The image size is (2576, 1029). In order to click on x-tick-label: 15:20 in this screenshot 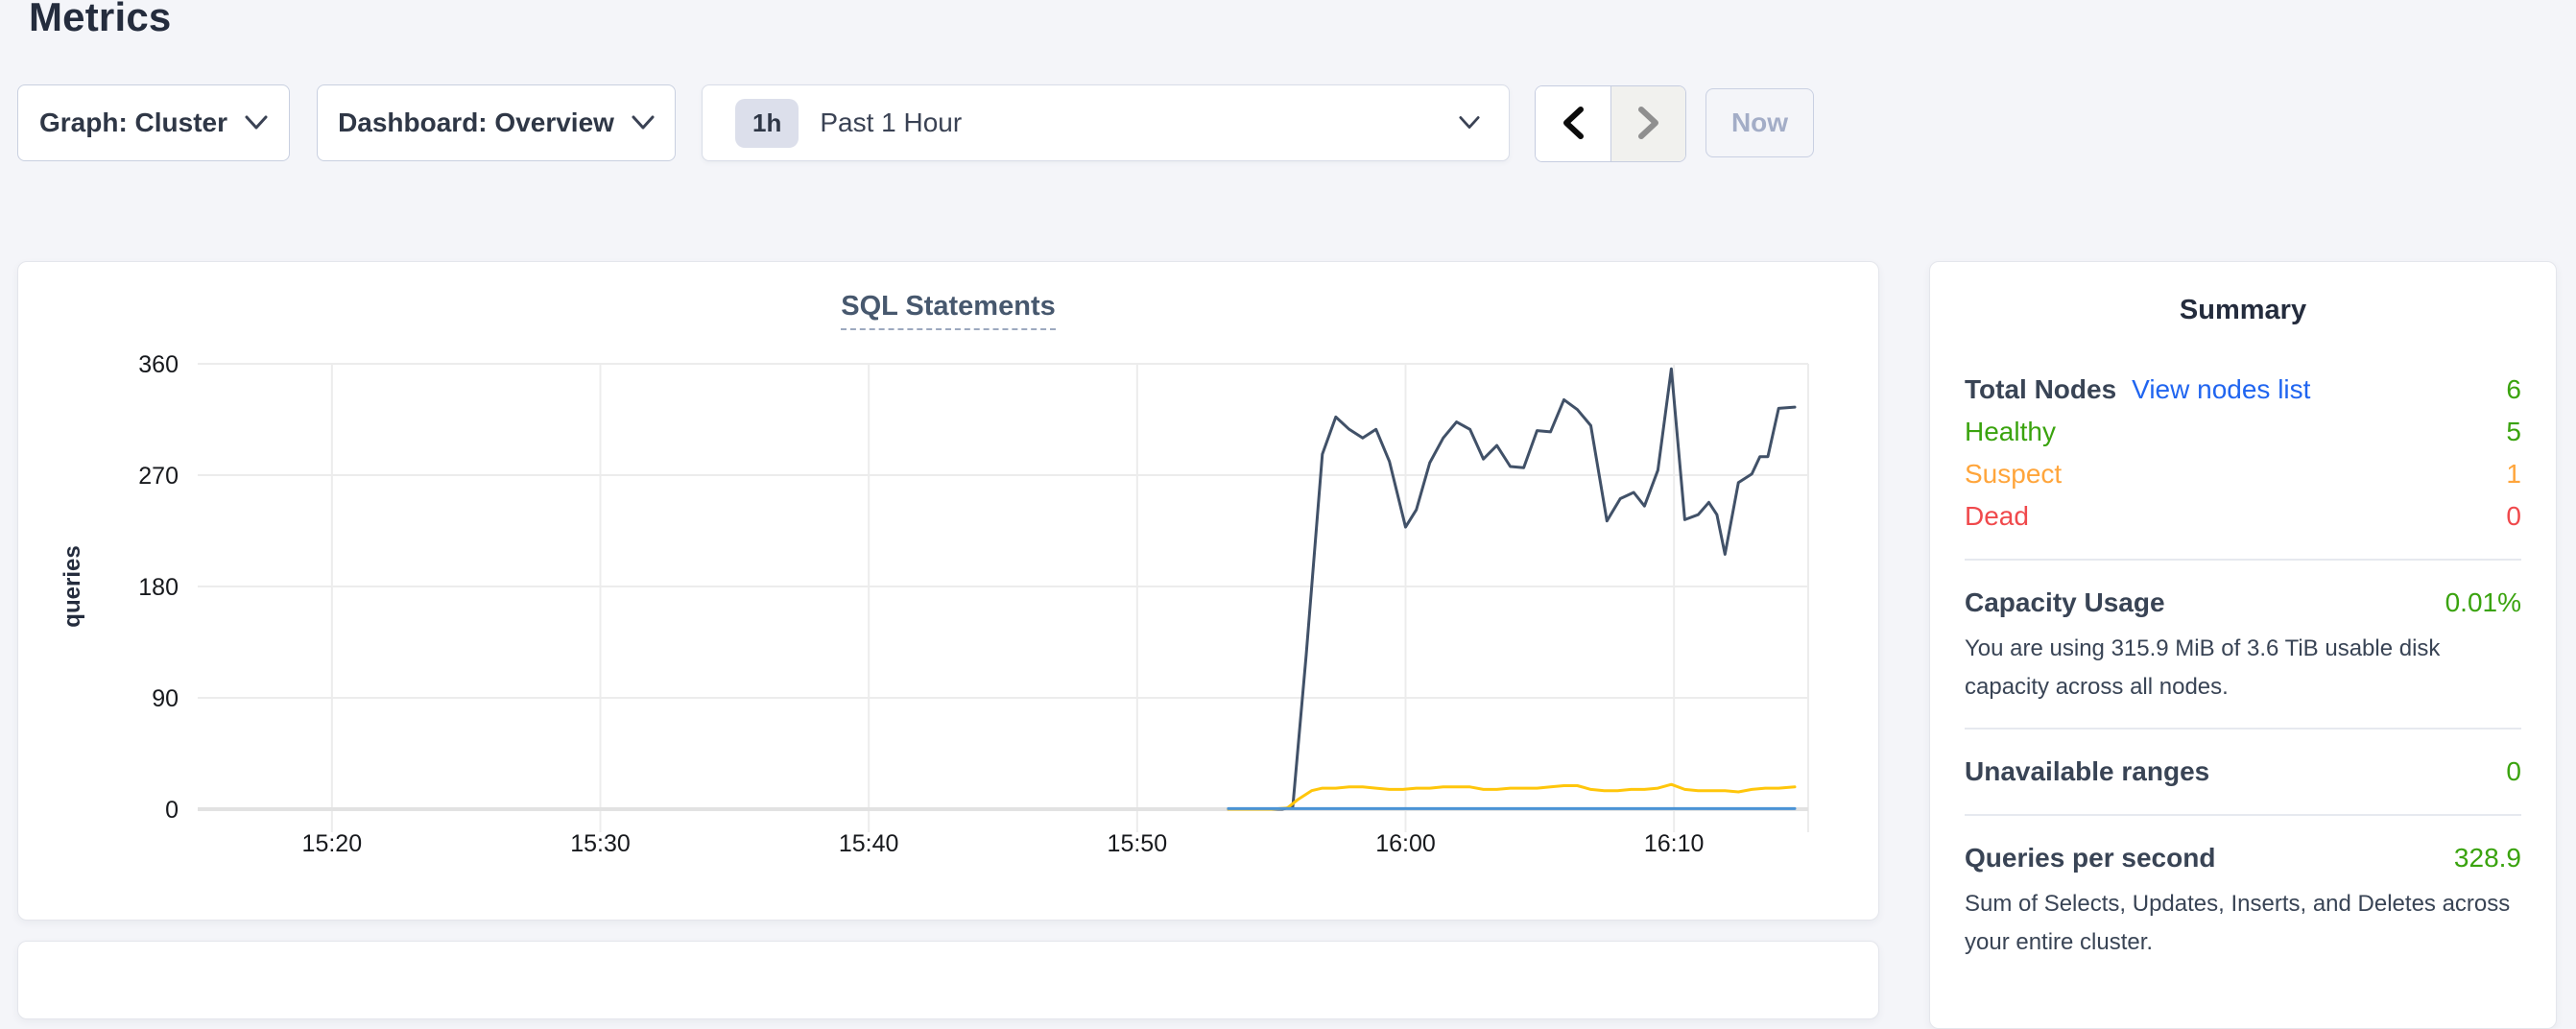, I will do `click(332, 843)`.